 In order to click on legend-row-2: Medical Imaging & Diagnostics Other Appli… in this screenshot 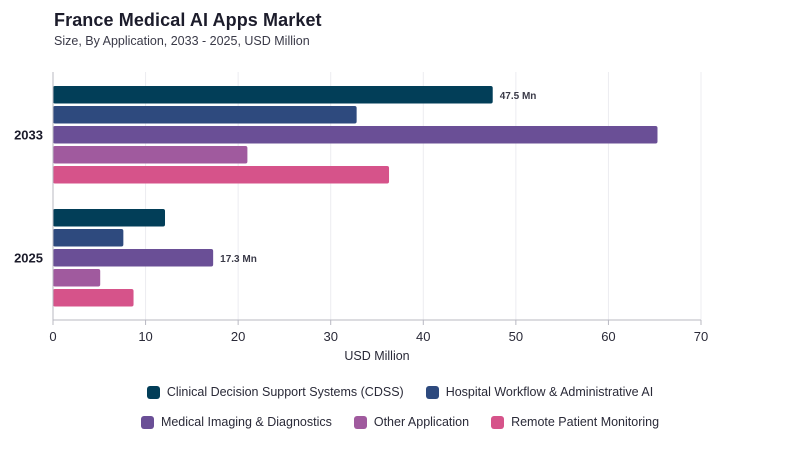, I will do `click(400, 422)`.